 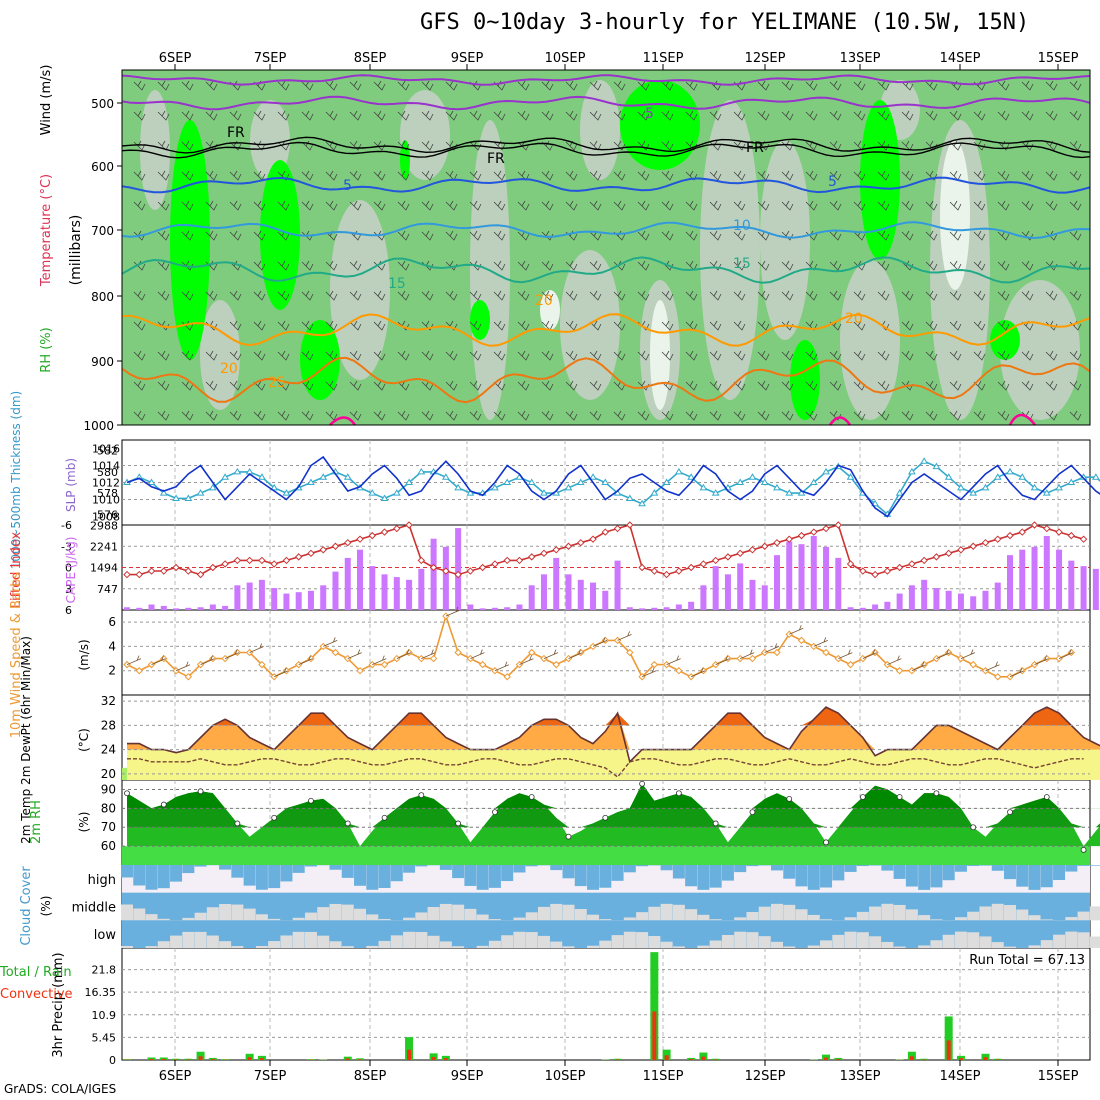 I want to click on contour-label: 10, so click(x=742, y=226).